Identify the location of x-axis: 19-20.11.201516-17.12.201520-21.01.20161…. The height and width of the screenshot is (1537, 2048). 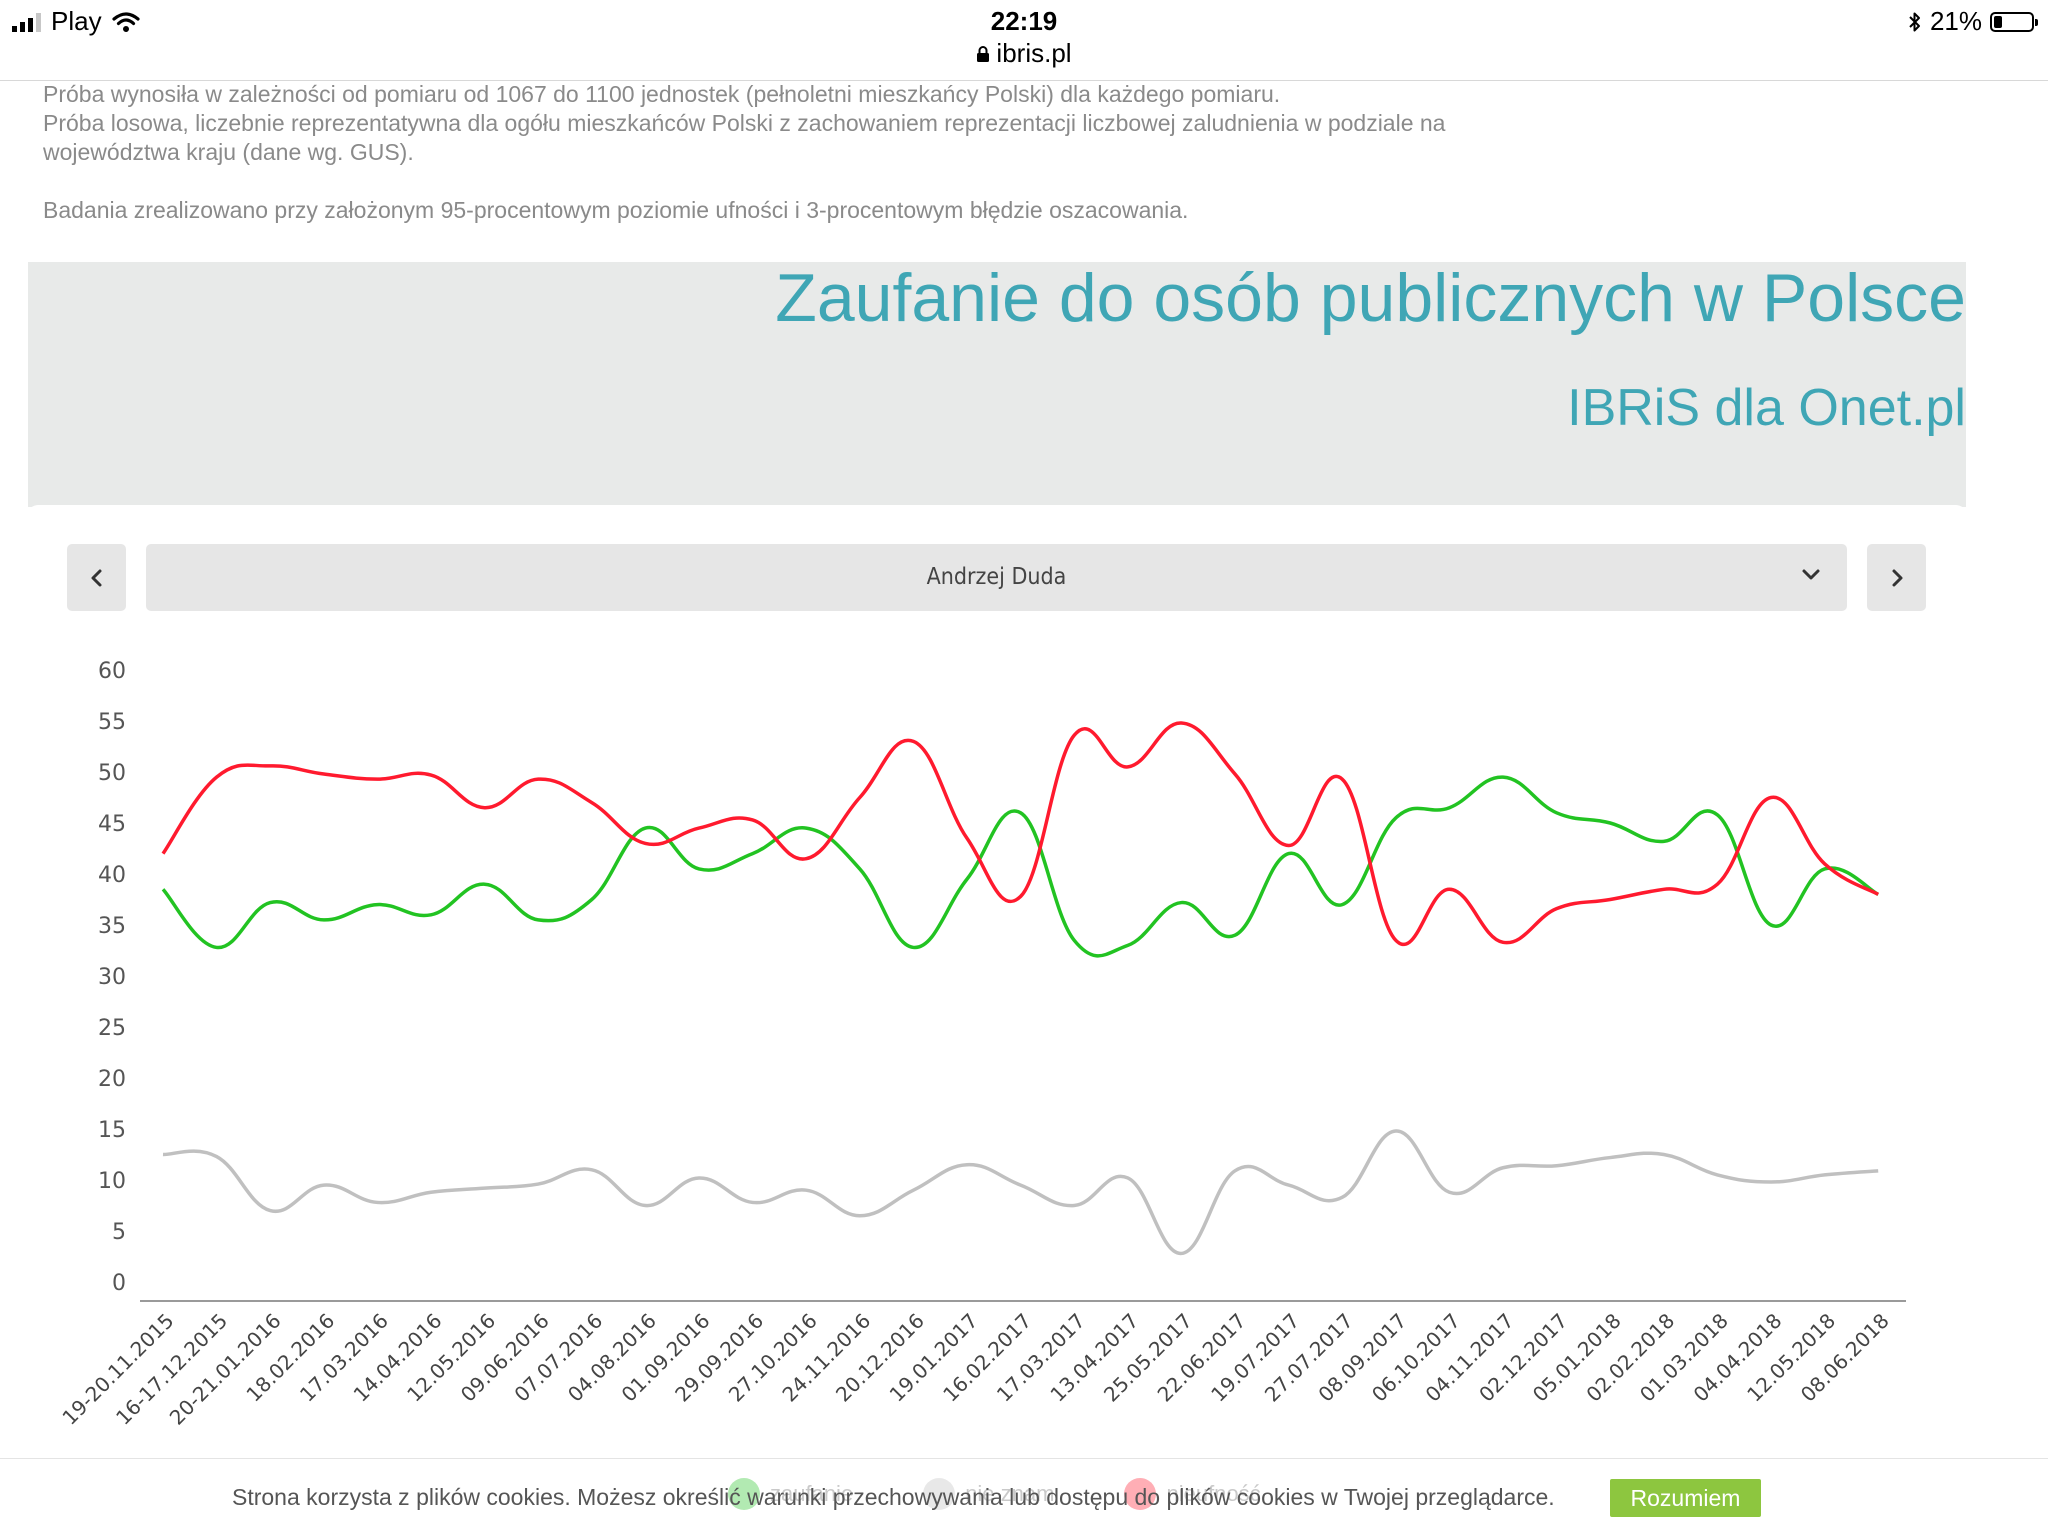
(975, 1369).